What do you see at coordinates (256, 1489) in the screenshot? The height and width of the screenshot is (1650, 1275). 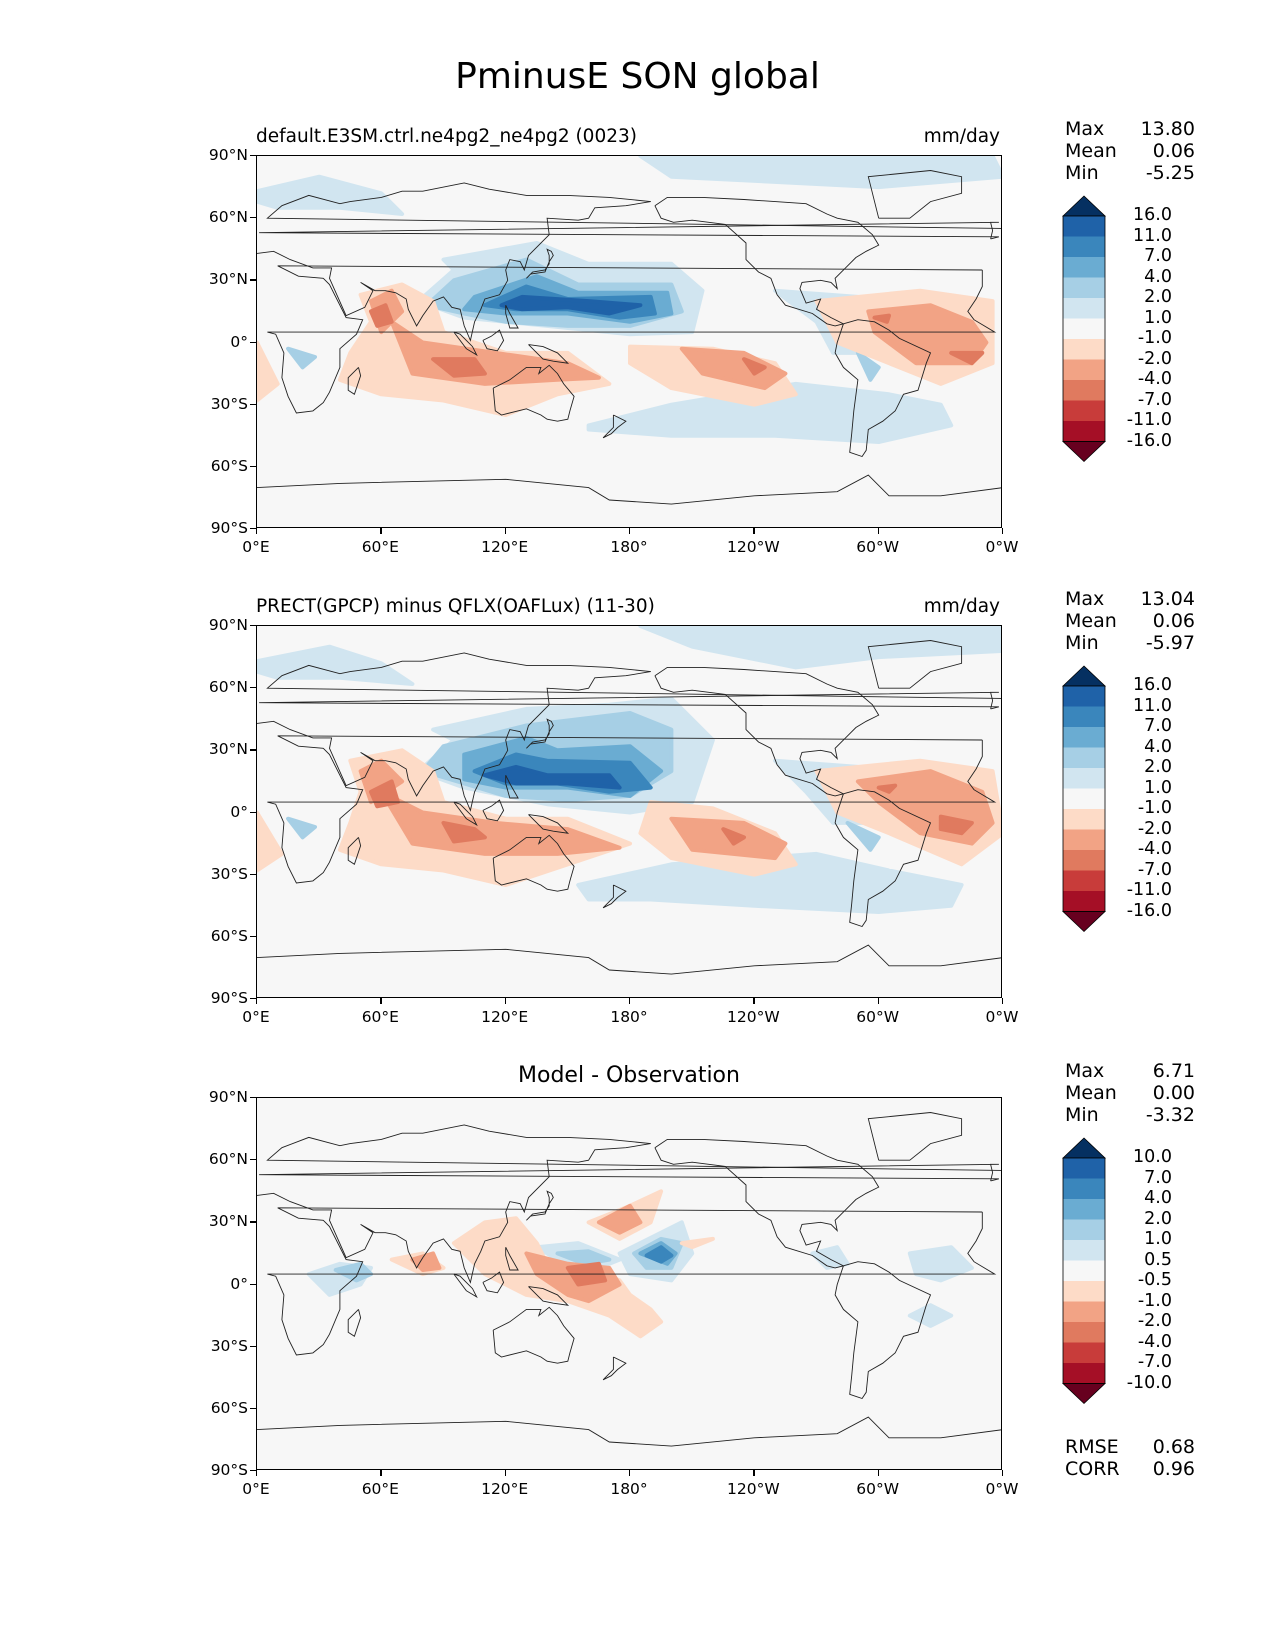 I see `lon-tick-label: 0°E` at bounding box center [256, 1489].